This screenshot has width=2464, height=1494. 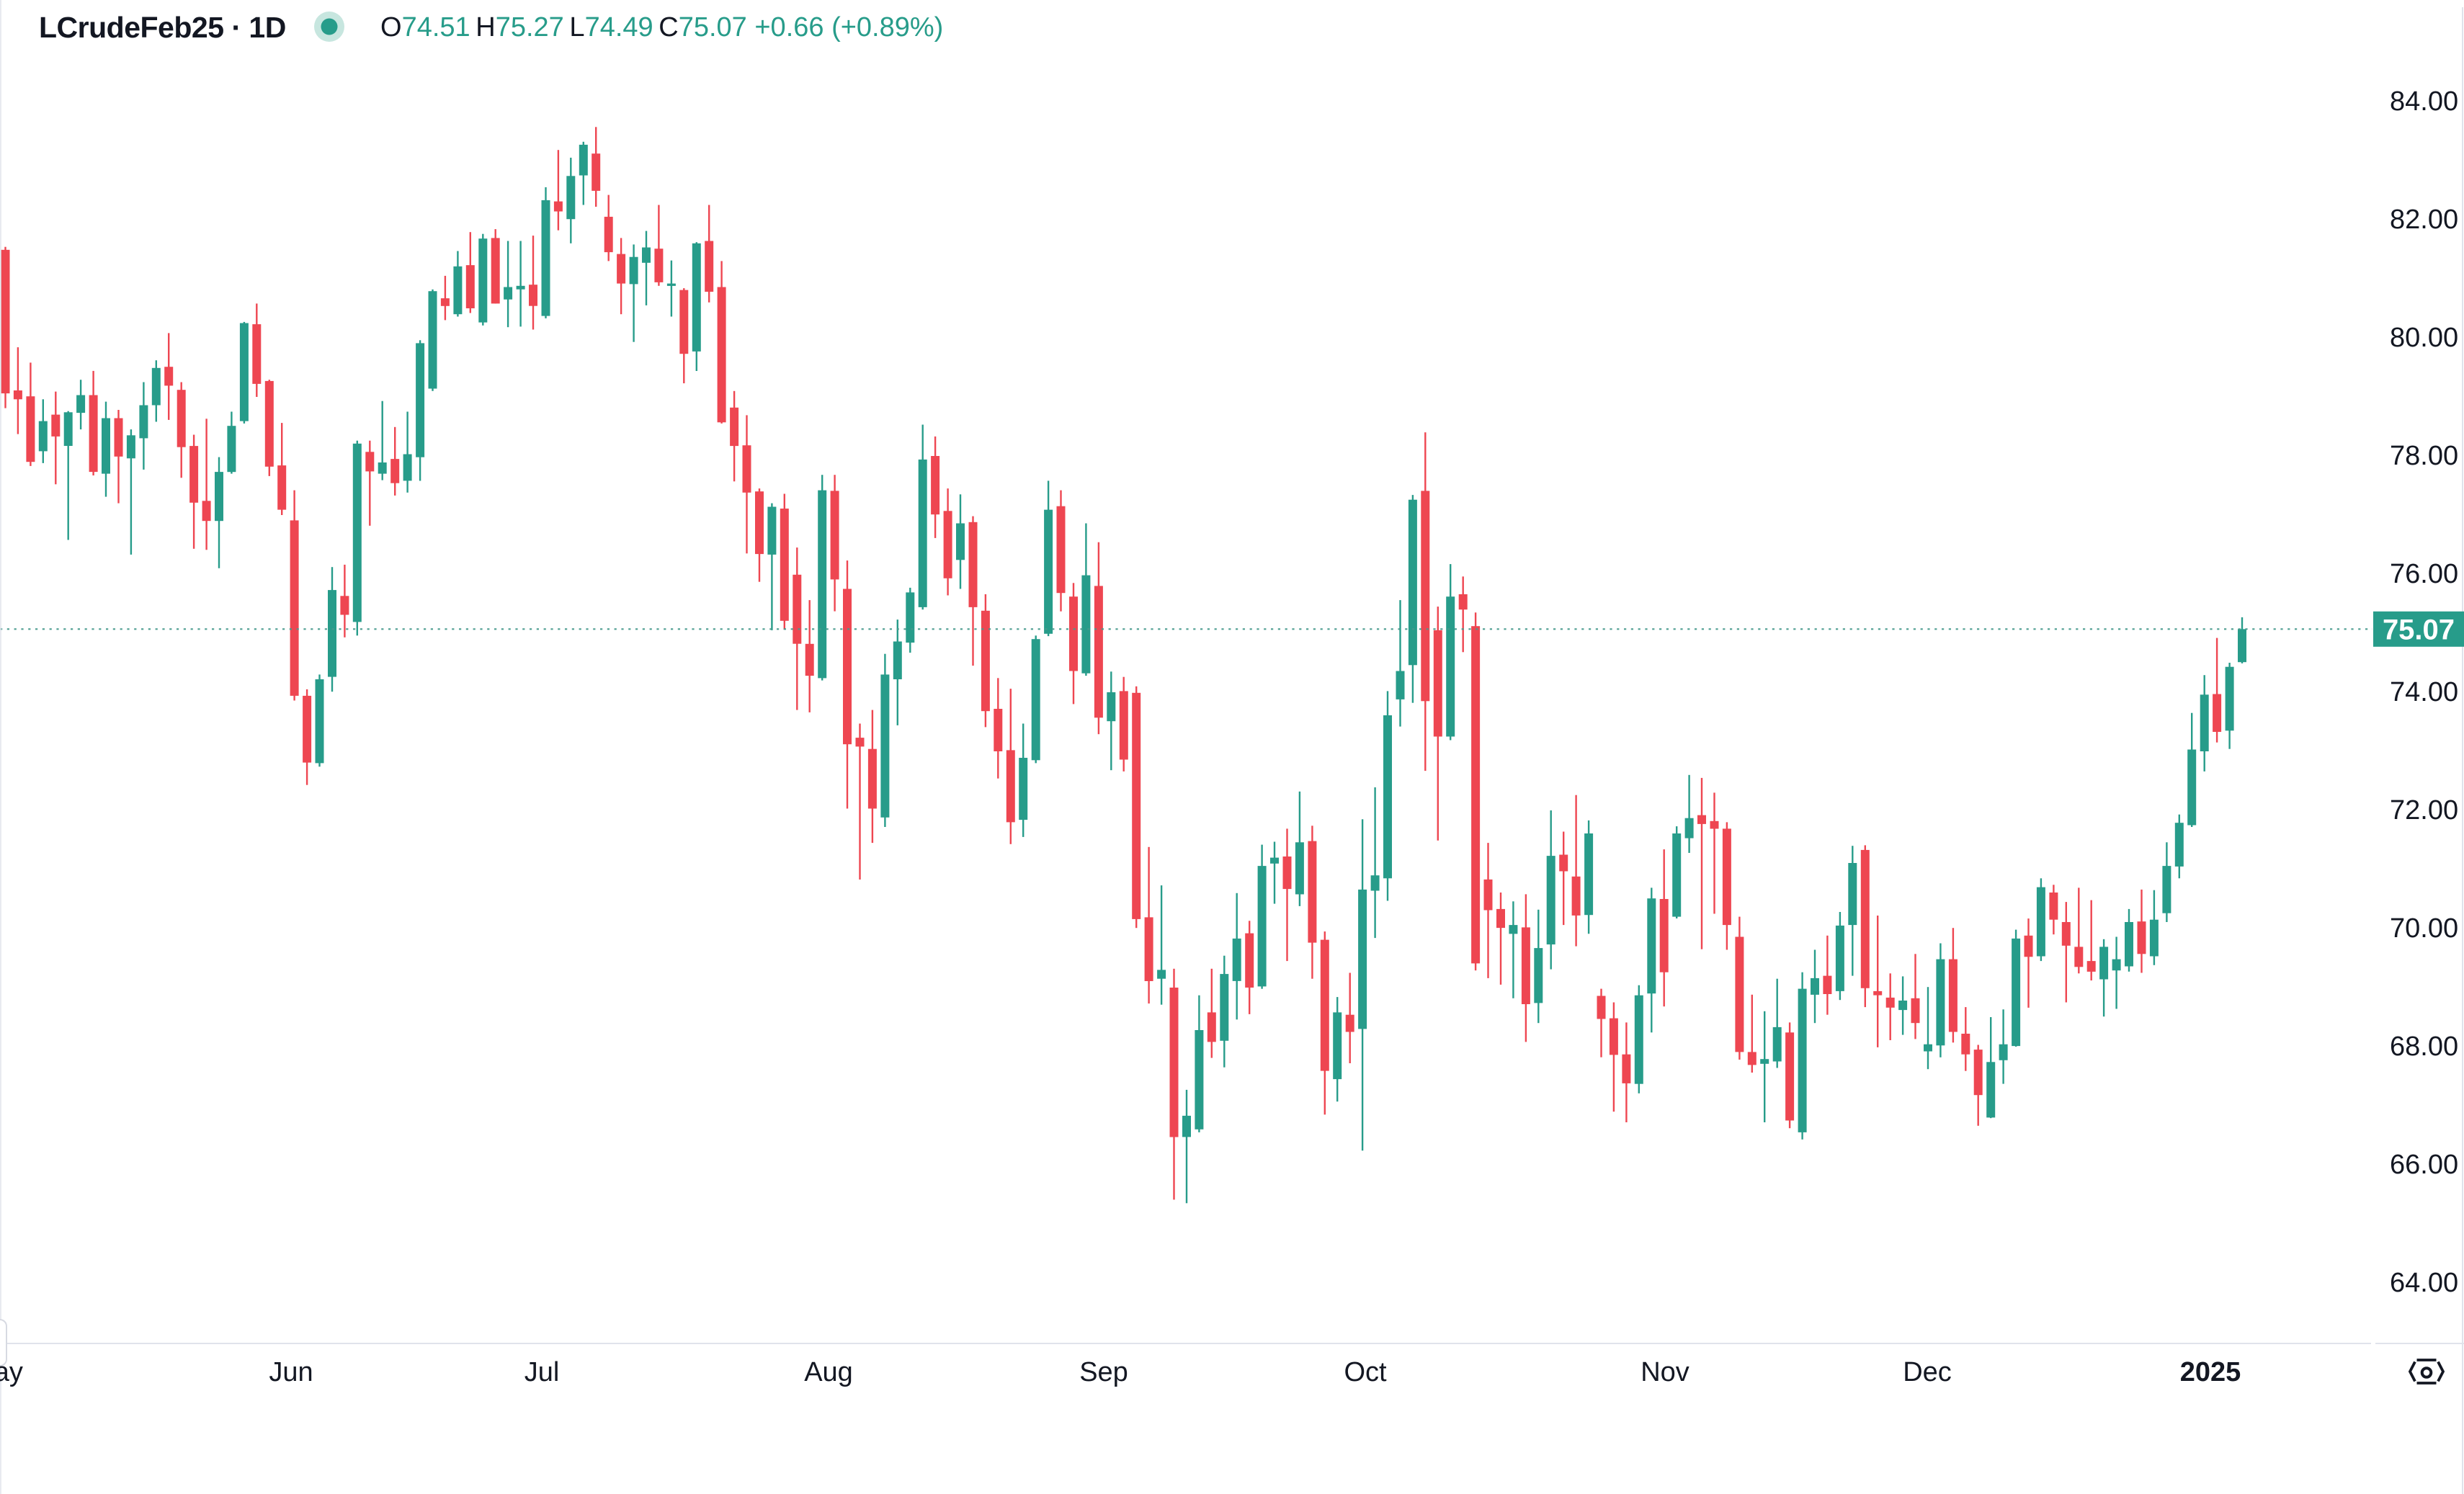 I want to click on svg-text: Aug, so click(x=828, y=1372).